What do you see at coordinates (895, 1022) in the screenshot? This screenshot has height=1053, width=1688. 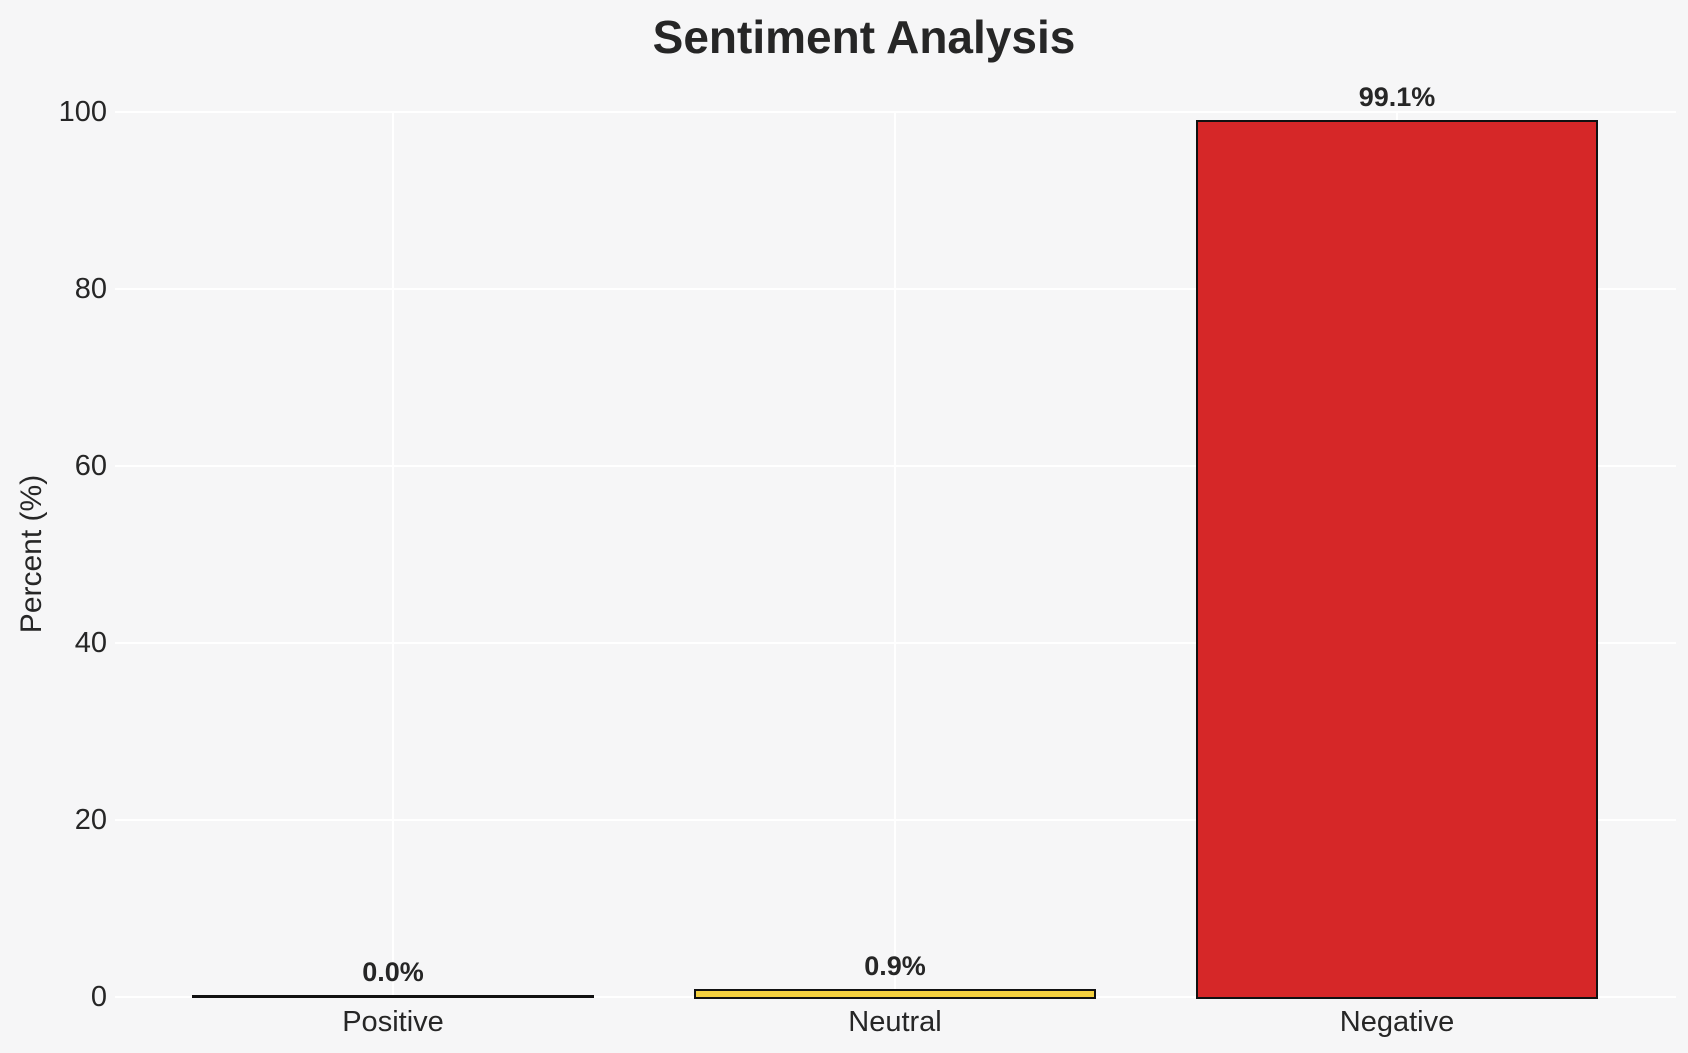 I see `x-tick-label-neutral: Neutral` at bounding box center [895, 1022].